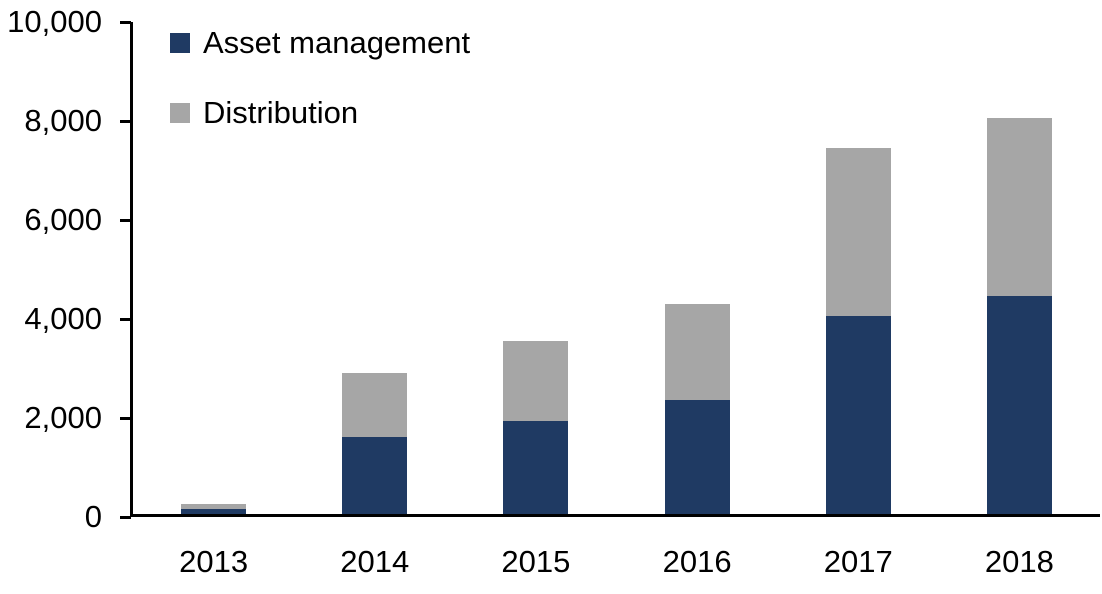 This screenshot has height=594, width=1102. What do you see at coordinates (63, 417) in the screenshot?
I see `y-axis-label: 2,000` at bounding box center [63, 417].